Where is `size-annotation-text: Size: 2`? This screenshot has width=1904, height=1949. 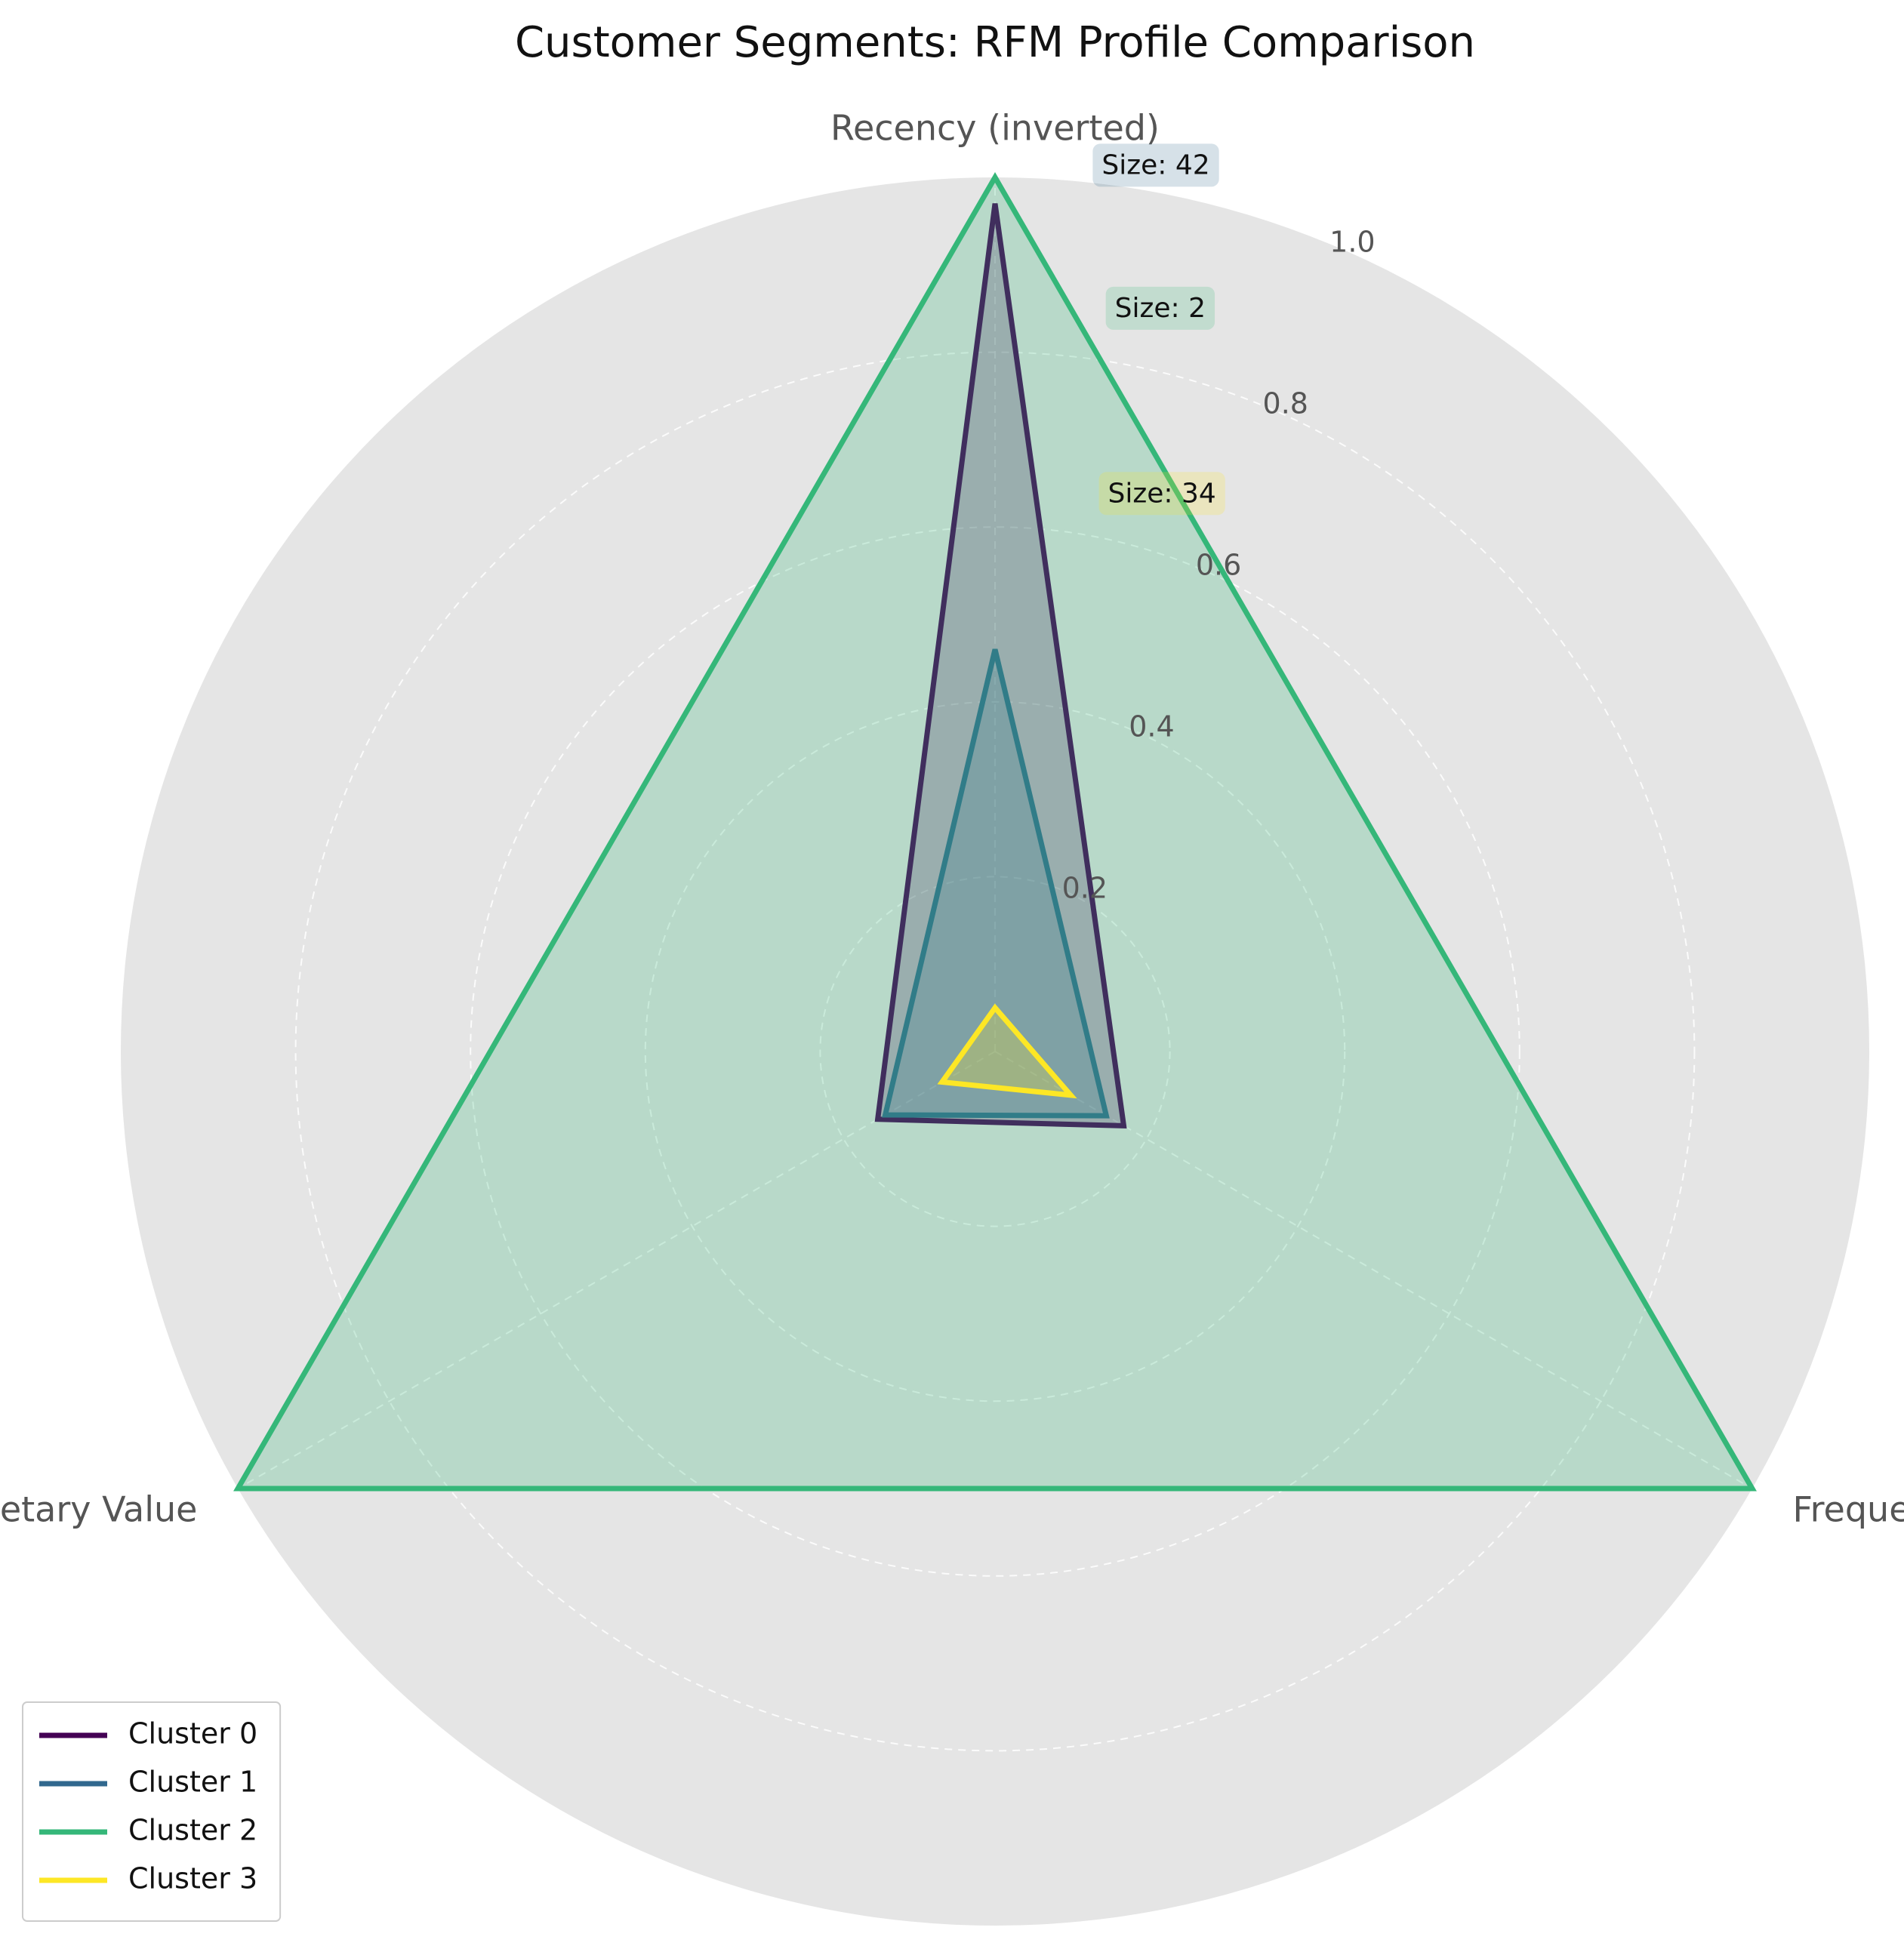 size-annotation-text: Size: 2 is located at coordinates (1160, 308).